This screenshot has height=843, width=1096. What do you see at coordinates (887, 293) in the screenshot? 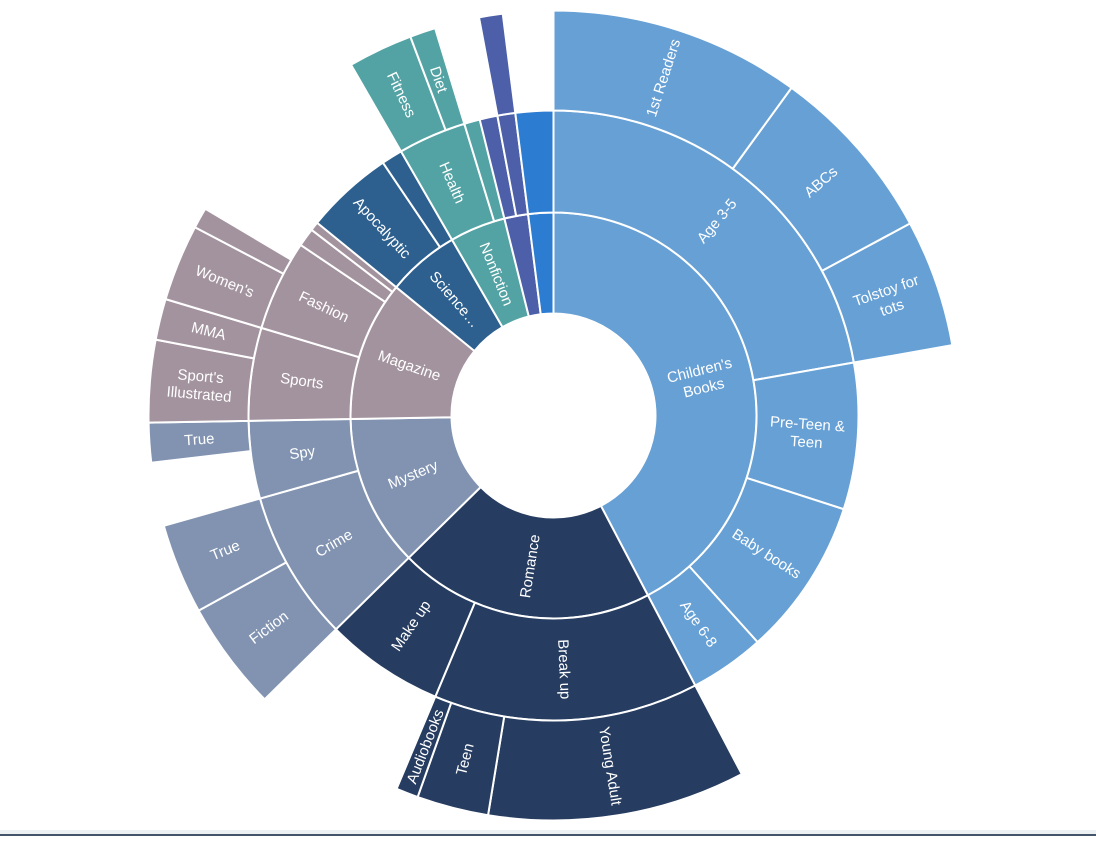
I see `slice-tolstoy-for-tots` at bounding box center [887, 293].